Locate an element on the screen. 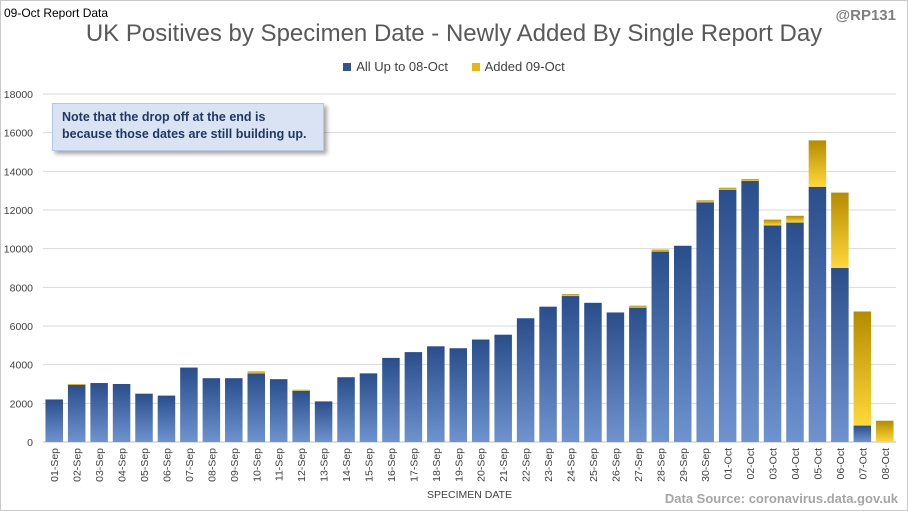  y-tick-label: 6000 is located at coordinates (22, 327).